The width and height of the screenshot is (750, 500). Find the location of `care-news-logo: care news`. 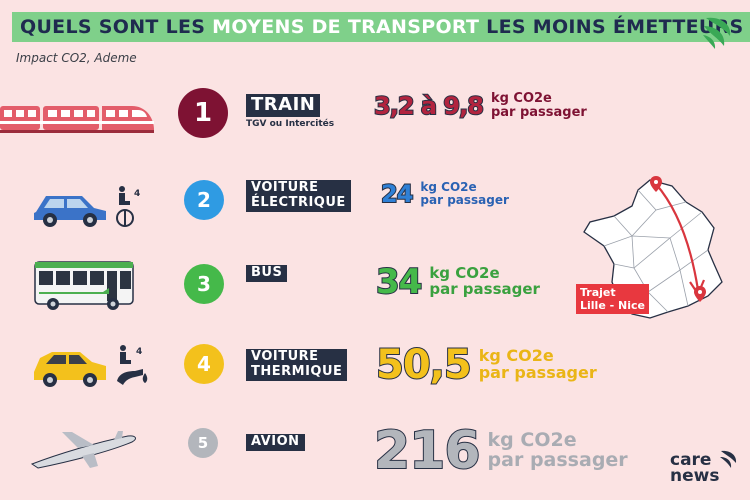

care-news-logo: care news is located at coordinates (695, 468).